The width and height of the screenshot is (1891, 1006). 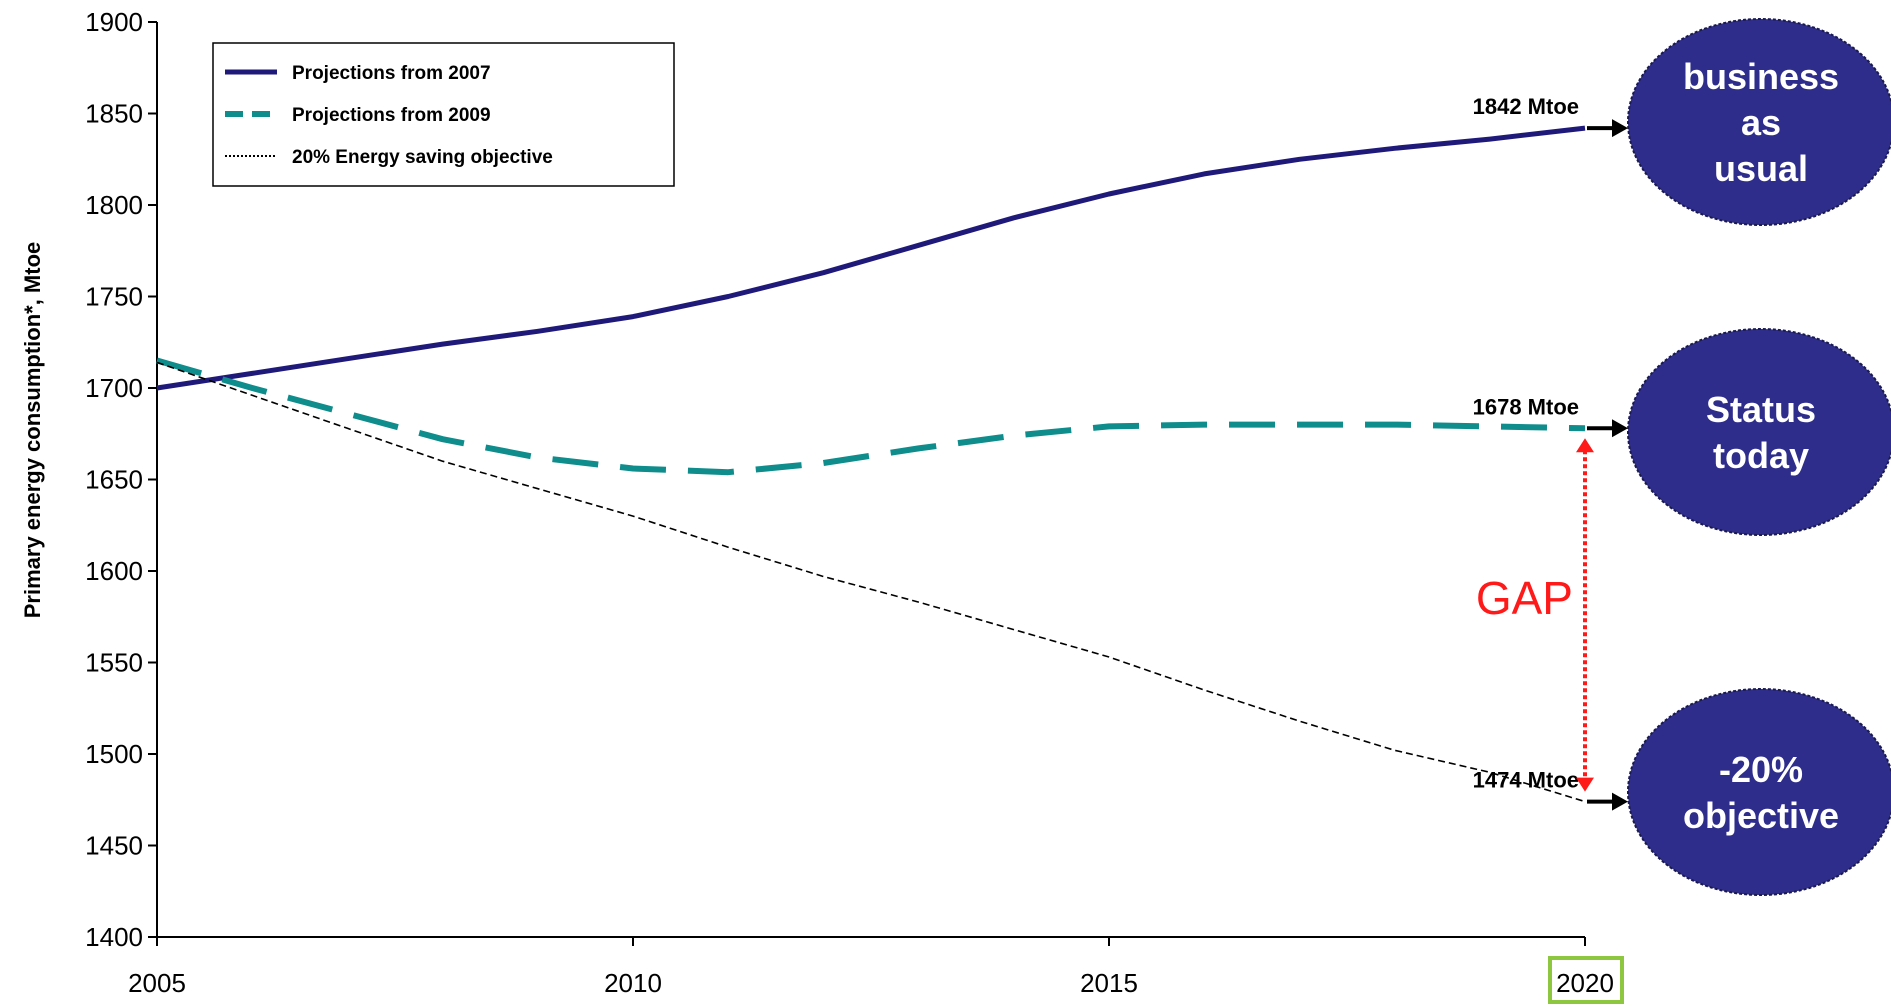 I want to click on y-tick-label: 1850, so click(x=114, y=114).